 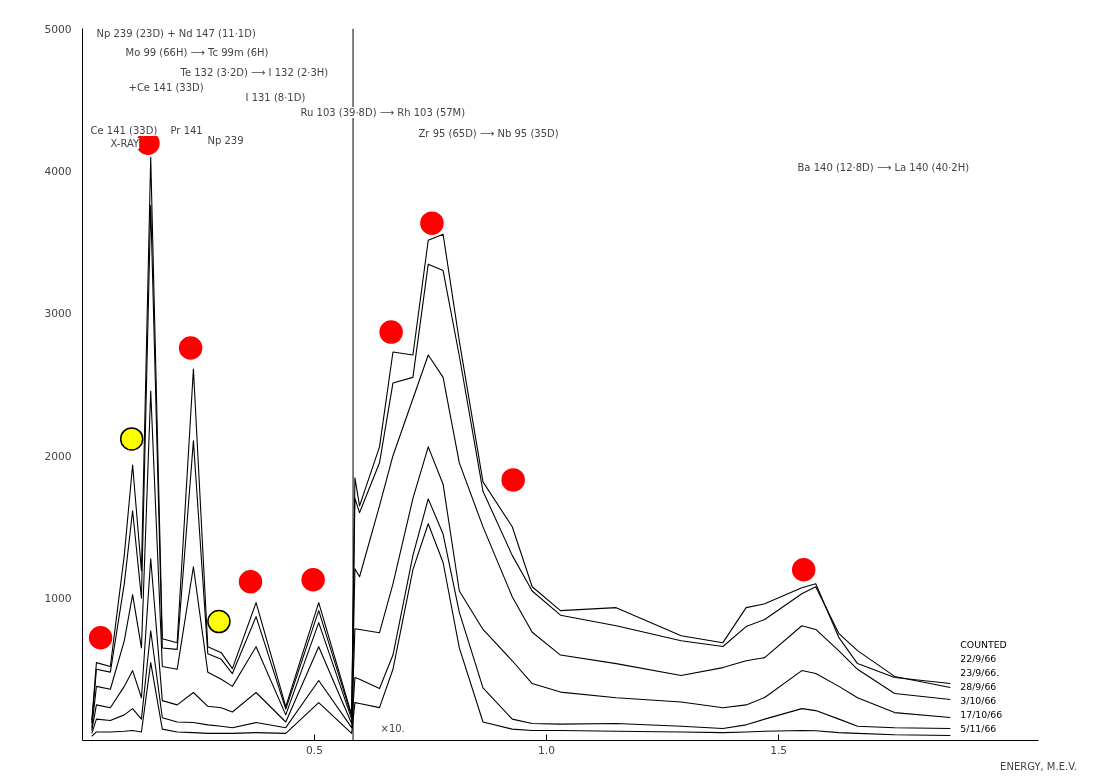 I want to click on annotation: I 131 (8·1D), so click(x=275, y=97).